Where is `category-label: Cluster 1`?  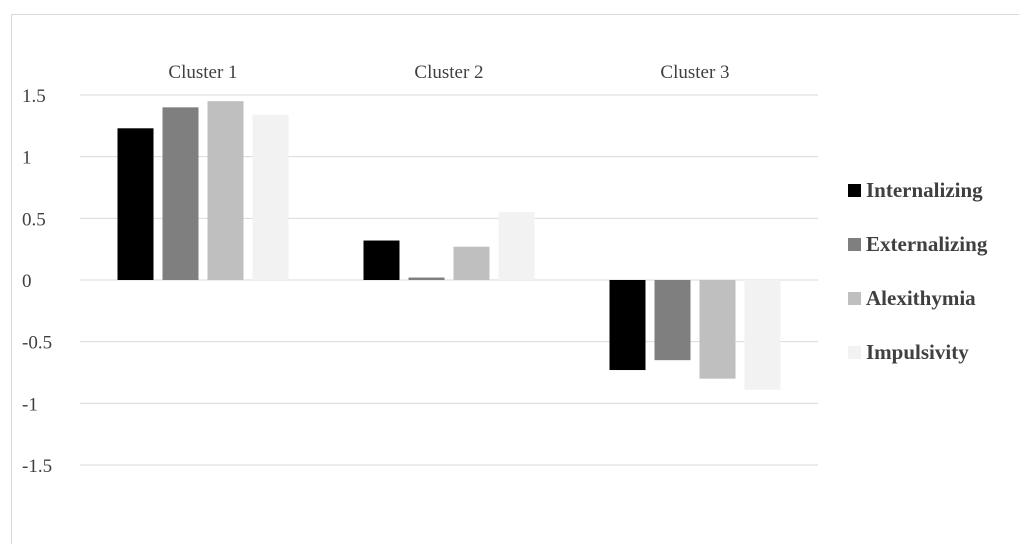
category-label: Cluster 1 is located at coordinates (202, 72).